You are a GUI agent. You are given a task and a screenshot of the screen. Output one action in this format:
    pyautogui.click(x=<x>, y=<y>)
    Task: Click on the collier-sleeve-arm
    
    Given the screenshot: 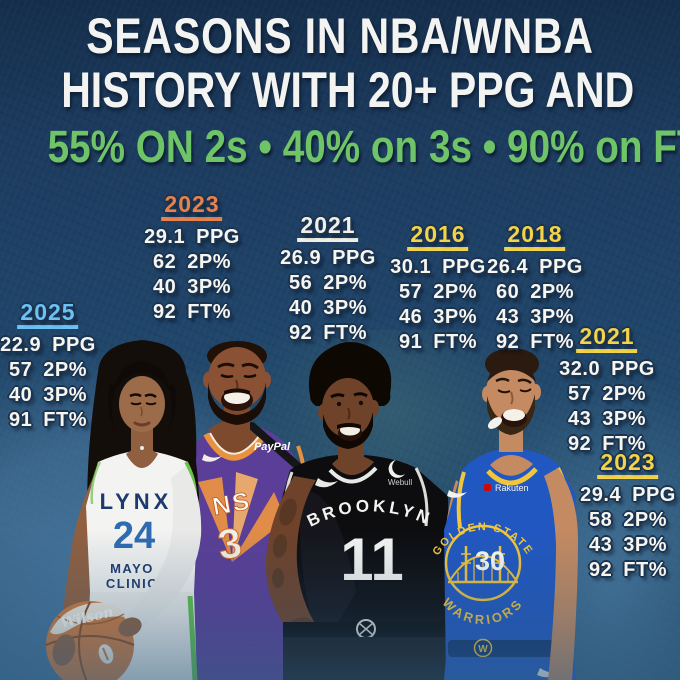 What is the action you would take?
    pyautogui.click(x=165, y=547)
    